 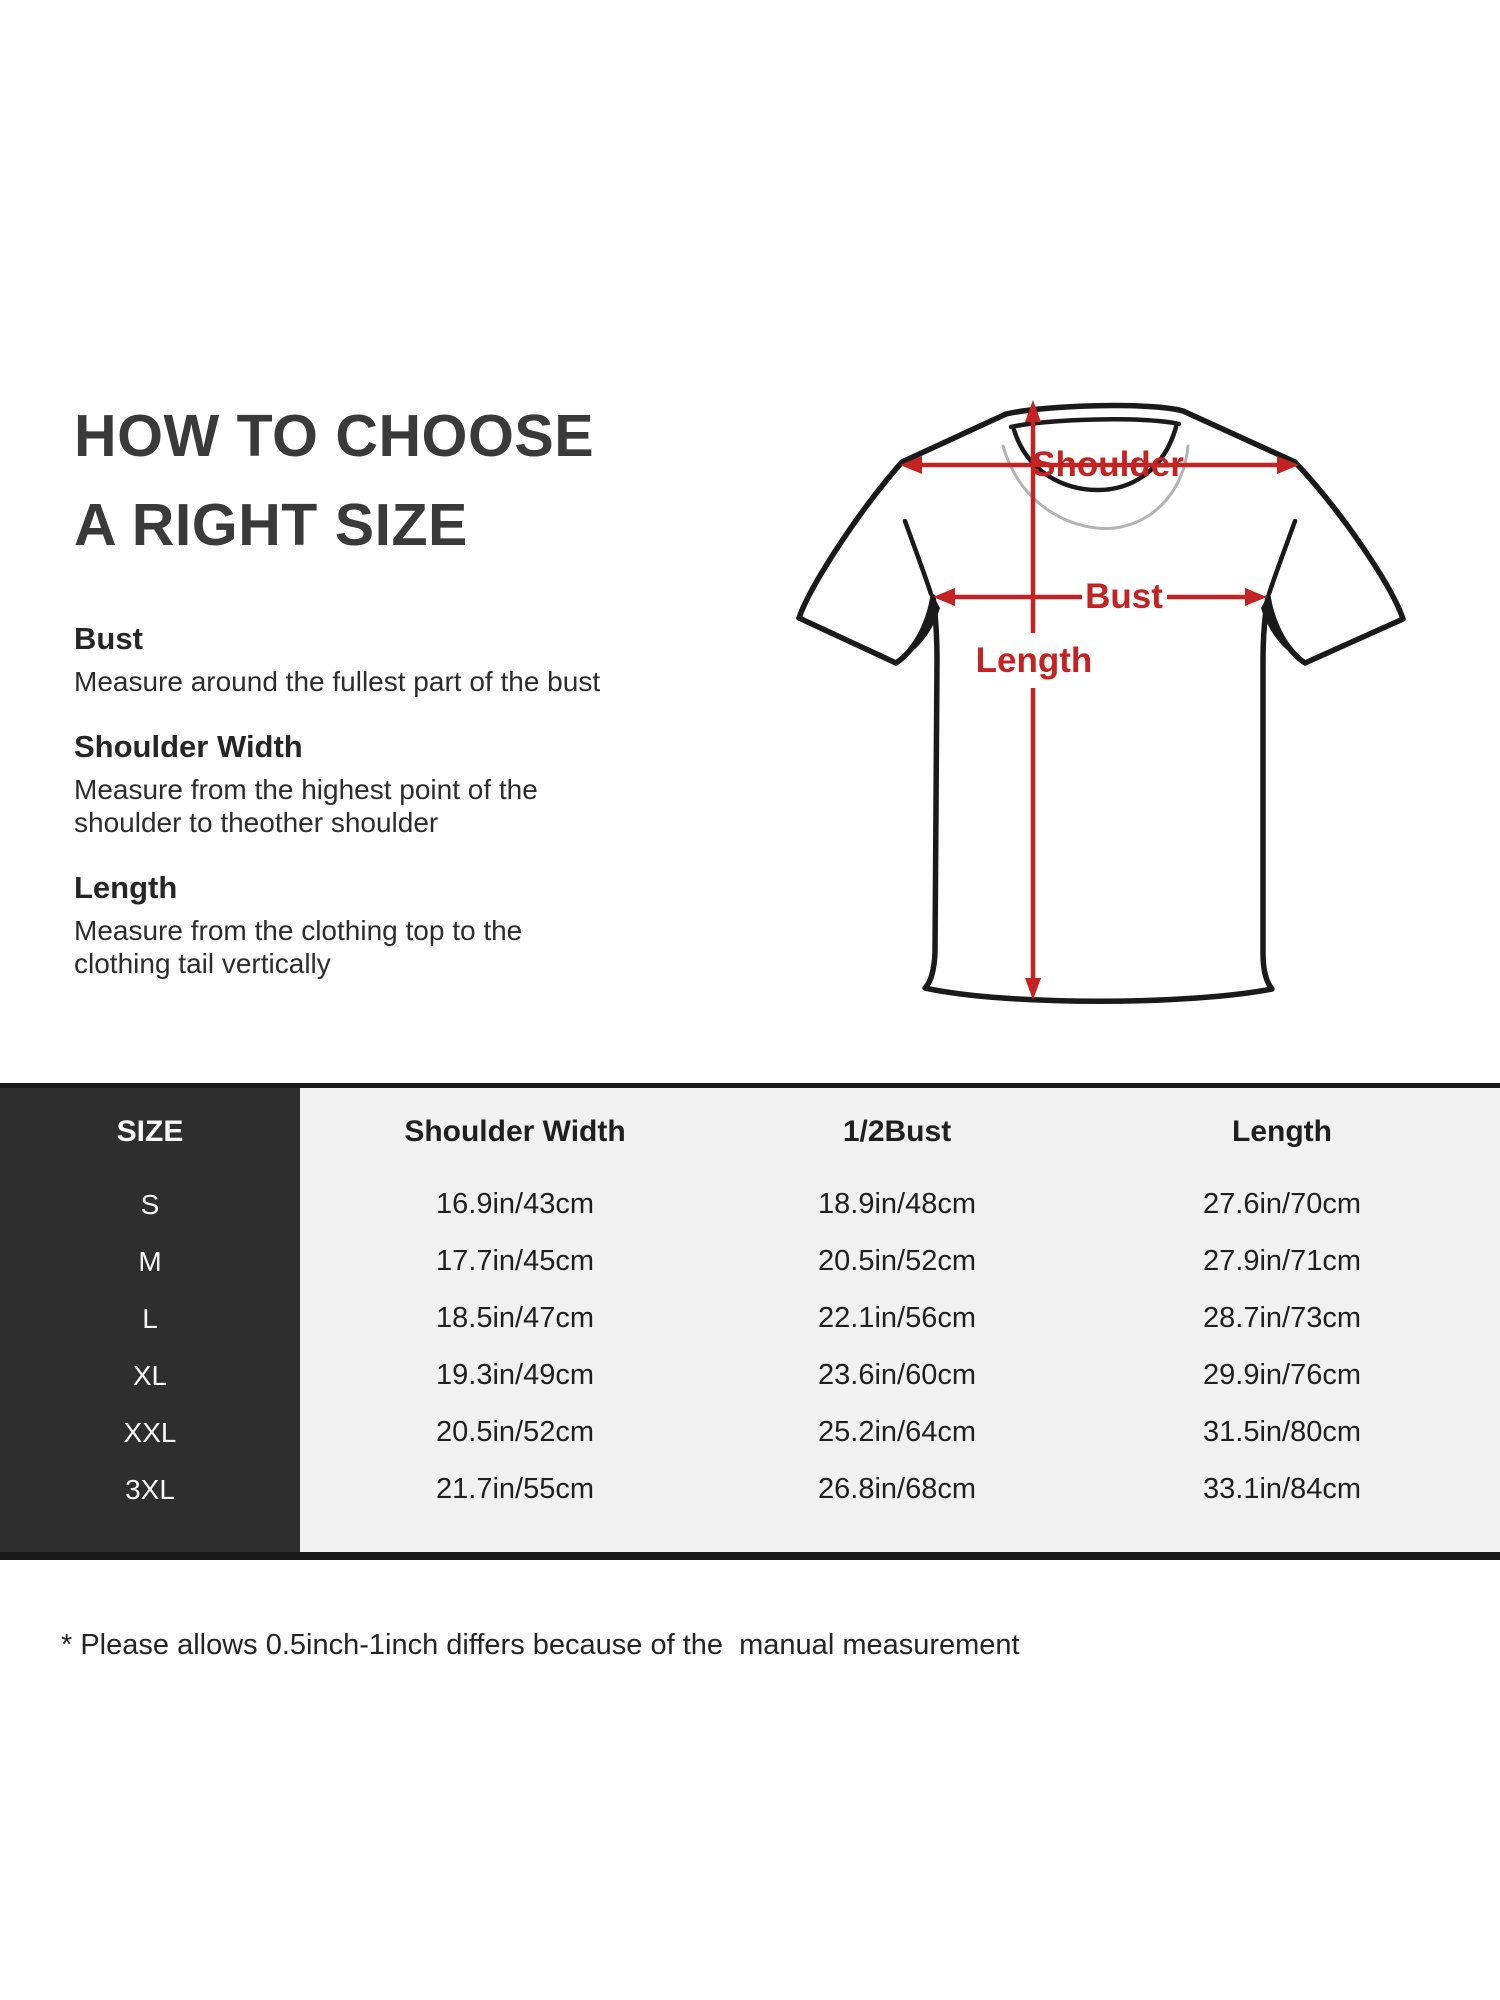 I want to click on size-label: S, so click(x=150, y=1204).